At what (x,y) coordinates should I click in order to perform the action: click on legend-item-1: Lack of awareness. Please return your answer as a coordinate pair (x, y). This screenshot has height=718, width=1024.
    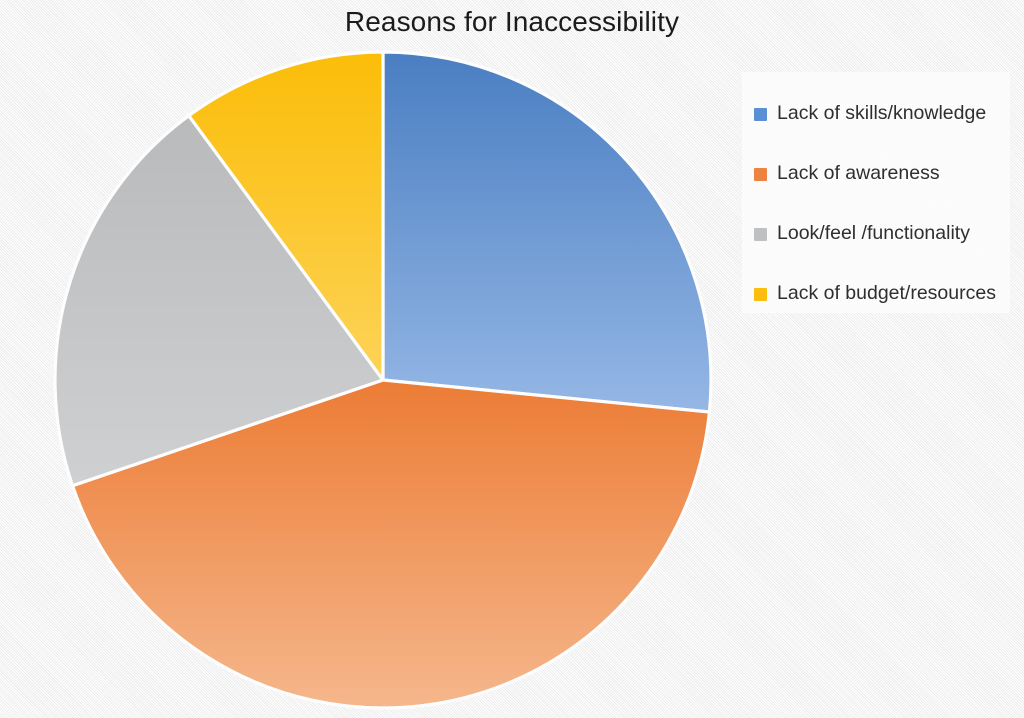
    Looking at the image, I should click on (877, 174).